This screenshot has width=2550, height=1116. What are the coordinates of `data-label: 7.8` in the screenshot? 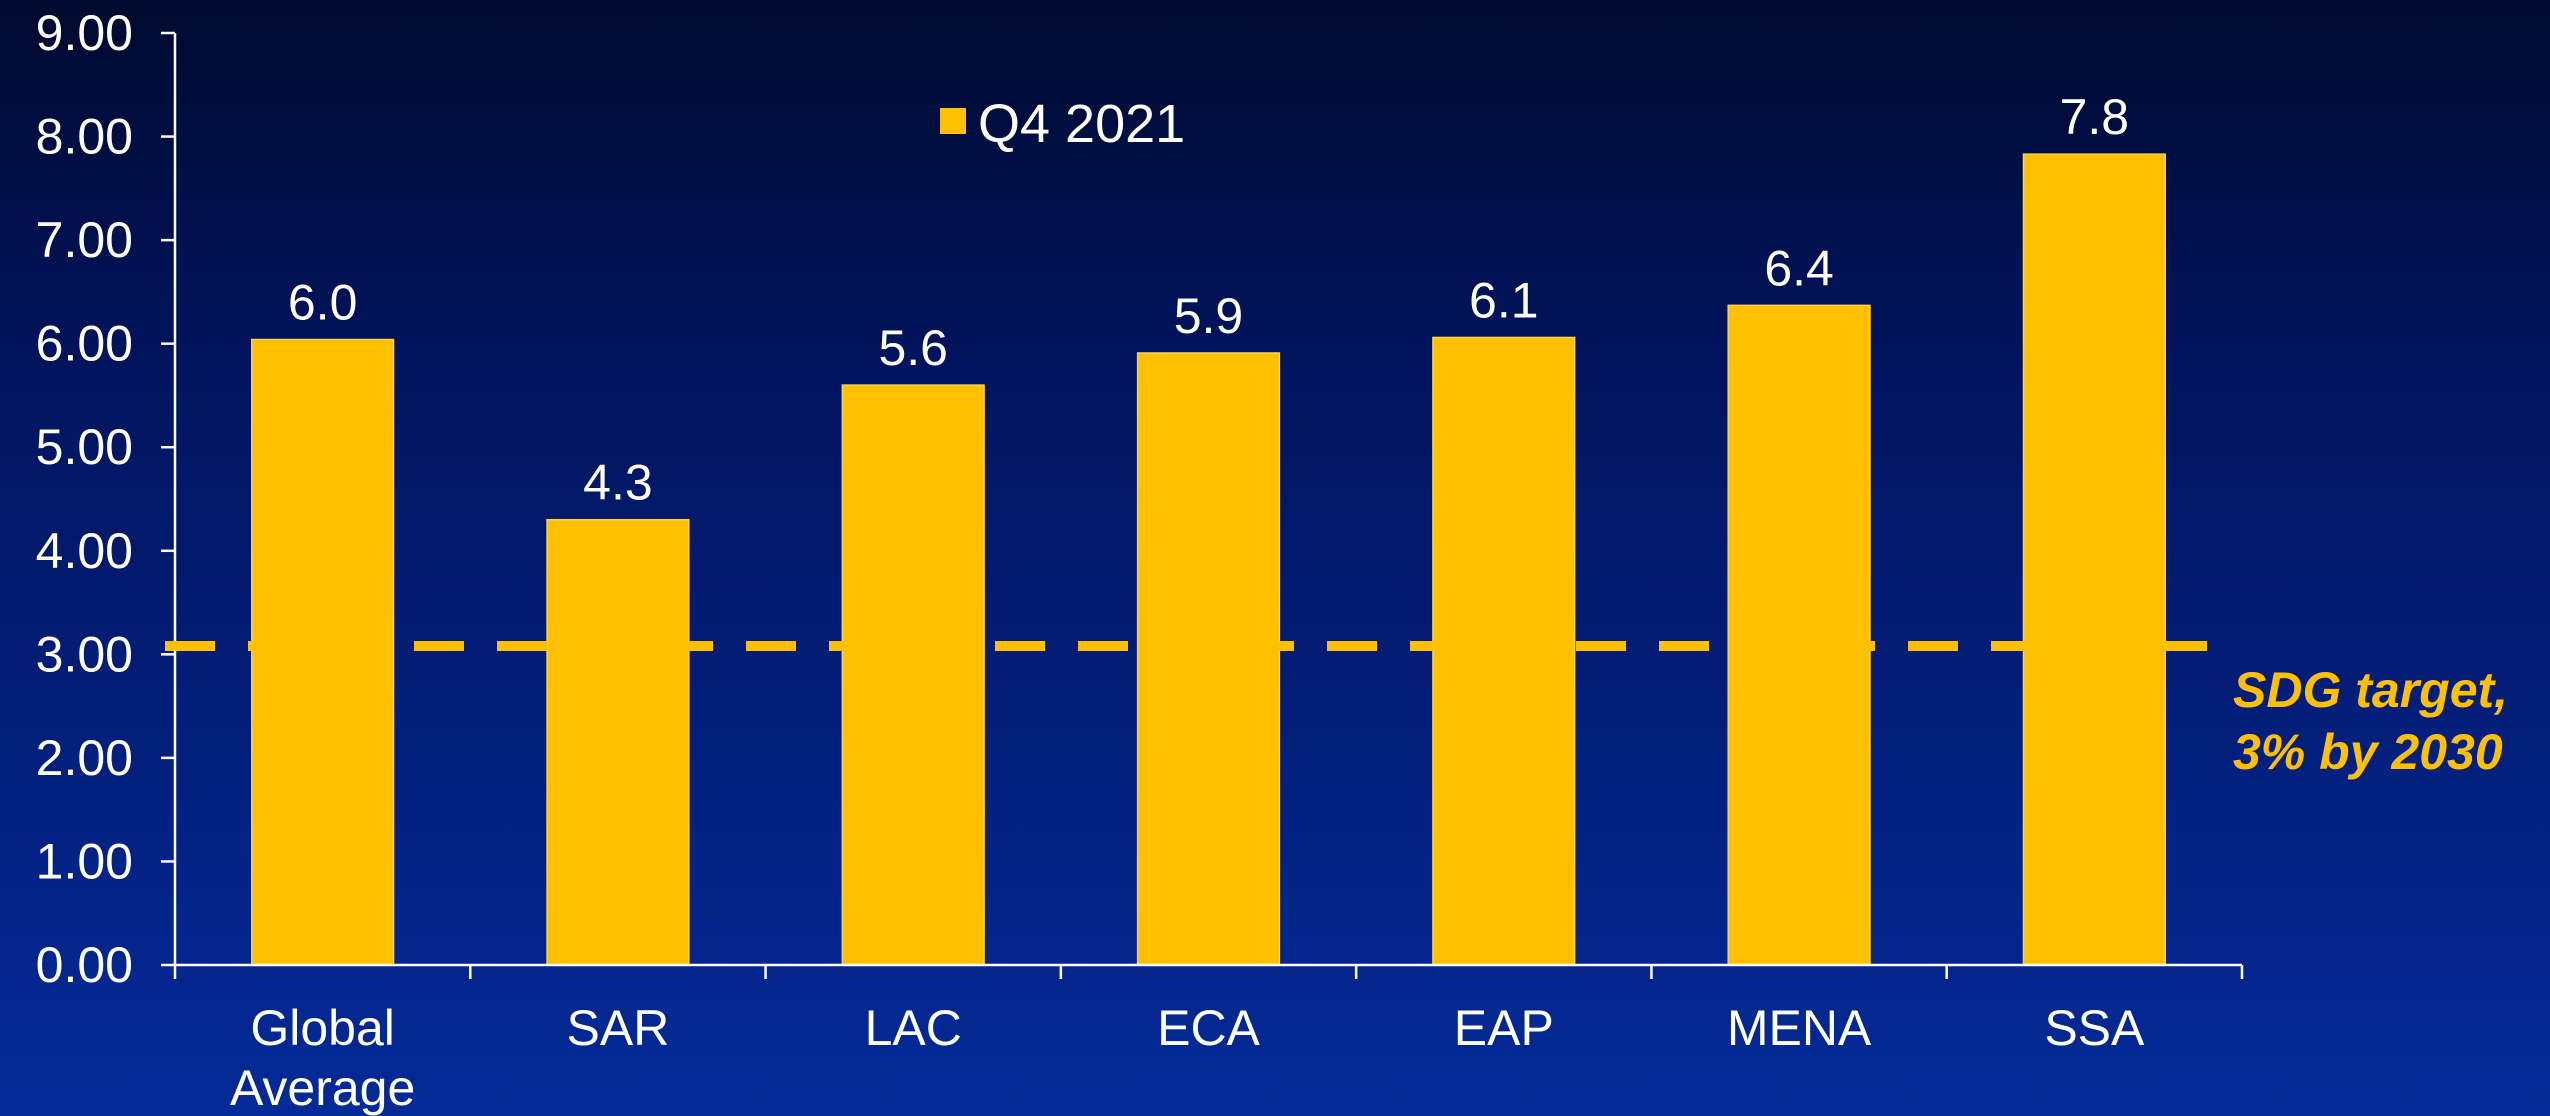 It's located at (2095, 117).